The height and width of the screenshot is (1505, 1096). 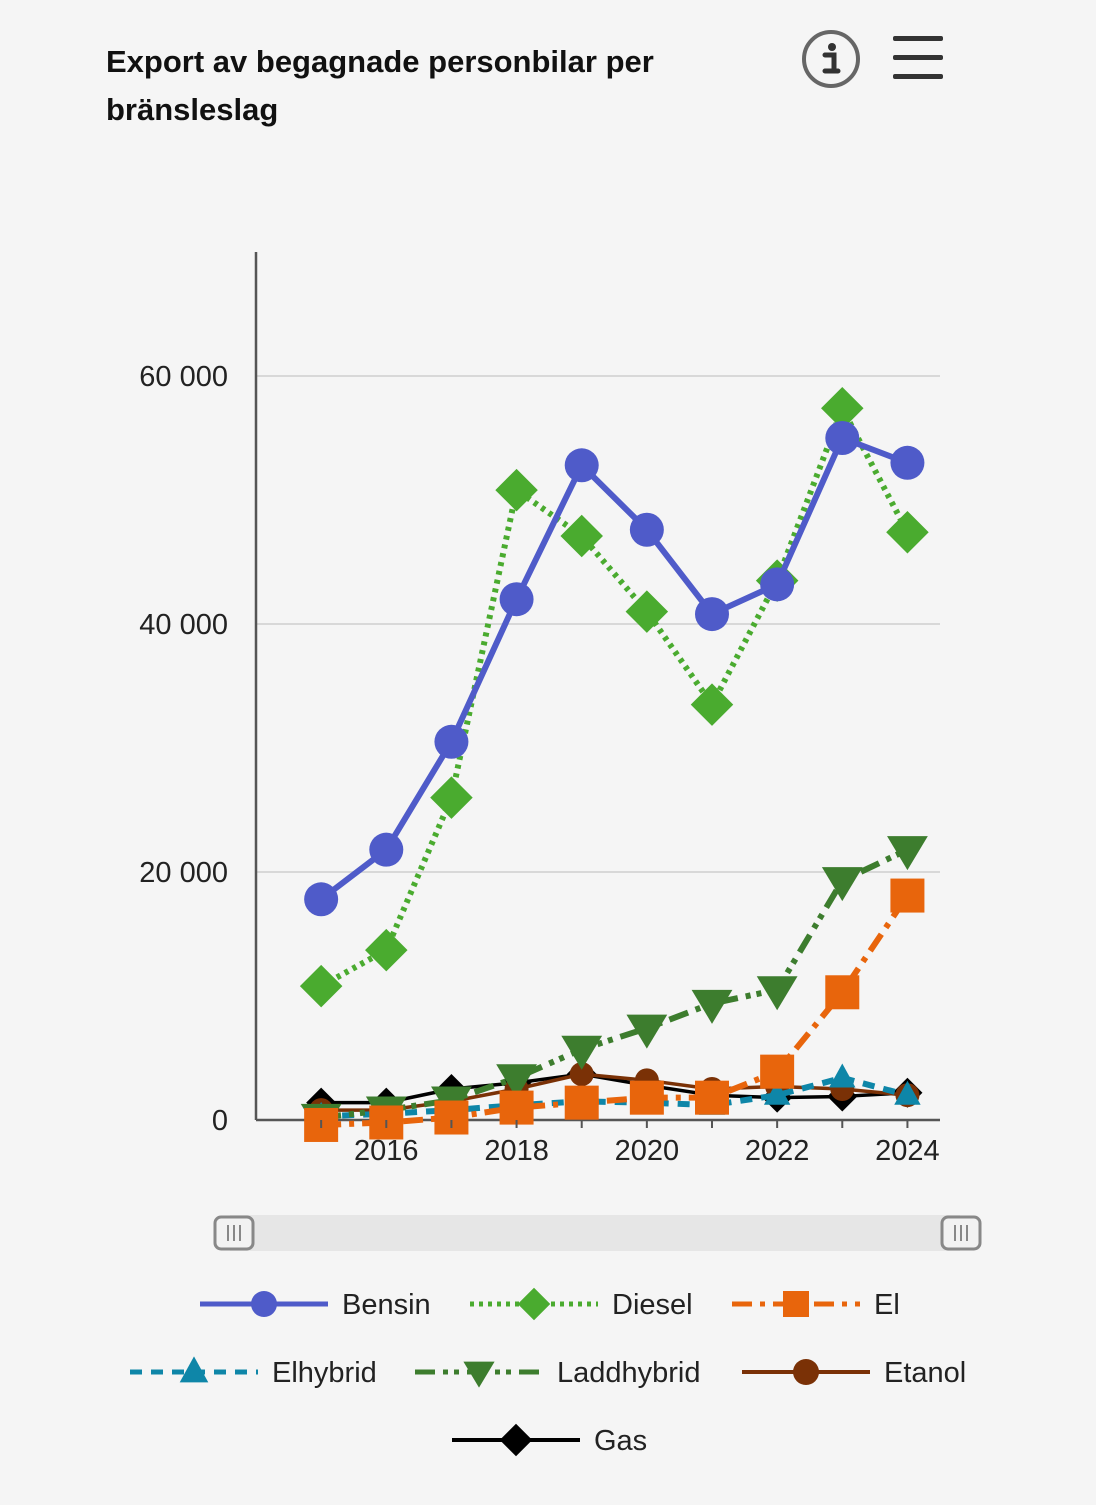 What do you see at coordinates (324, 1373) in the screenshot?
I see `legend-label: Elhybrid` at bounding box center [324, 1373].